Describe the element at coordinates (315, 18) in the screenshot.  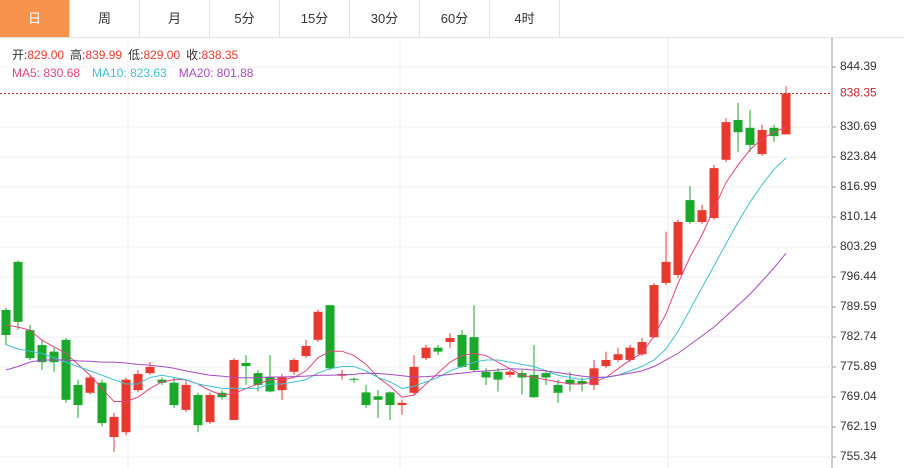
I see `tab: 15分` at that location.